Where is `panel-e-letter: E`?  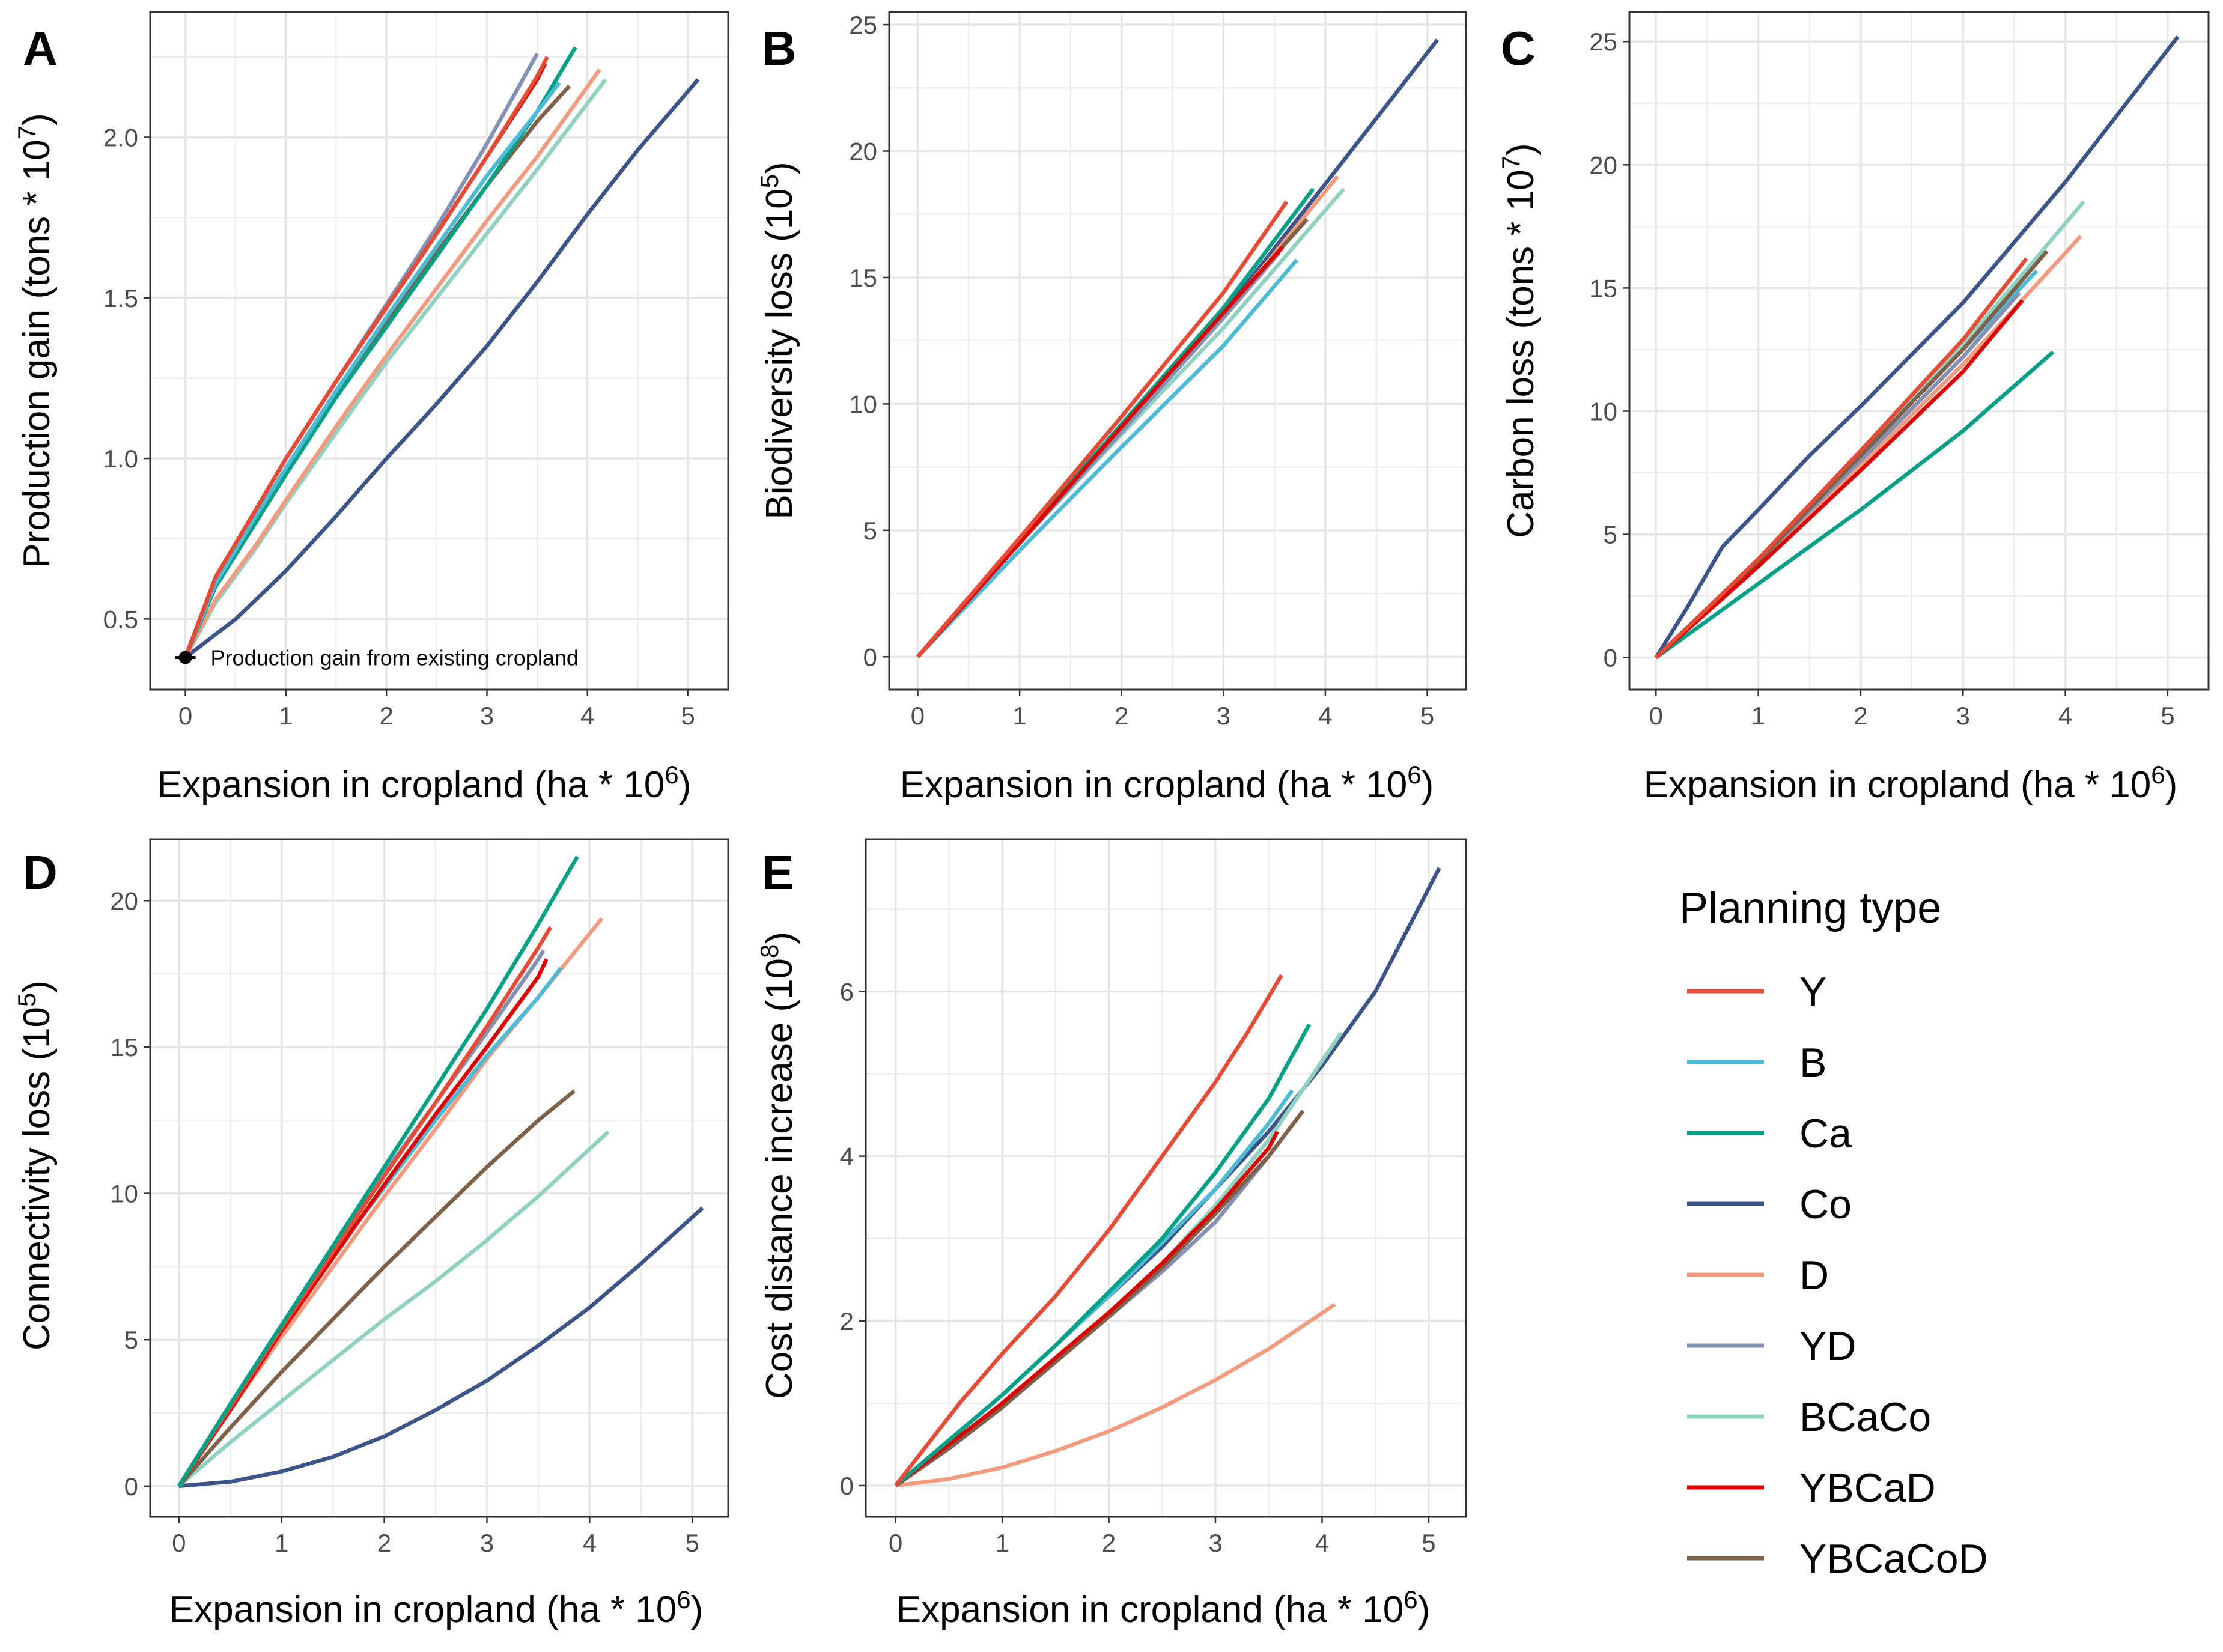
panel-e-letter: E is located at coordinates (778, 872).